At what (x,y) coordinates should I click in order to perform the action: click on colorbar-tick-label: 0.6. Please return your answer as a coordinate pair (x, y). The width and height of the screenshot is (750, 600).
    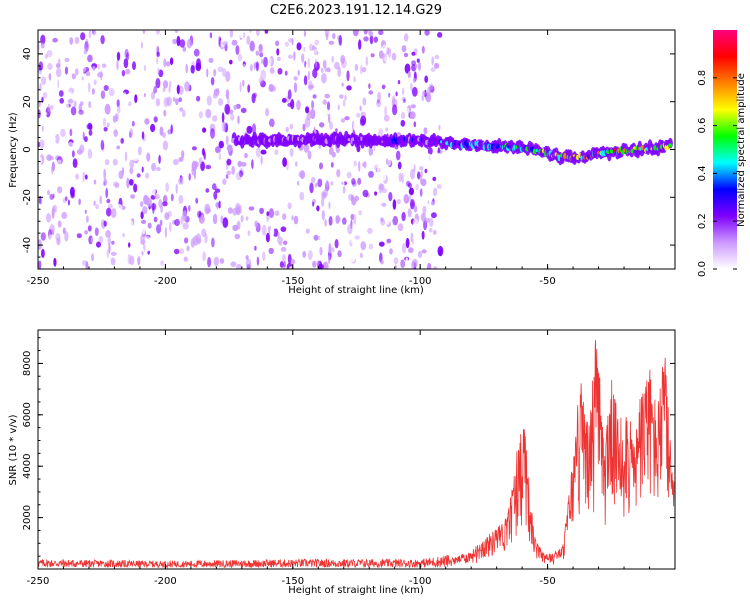
    Looking at the image, I should click on (702, 126).